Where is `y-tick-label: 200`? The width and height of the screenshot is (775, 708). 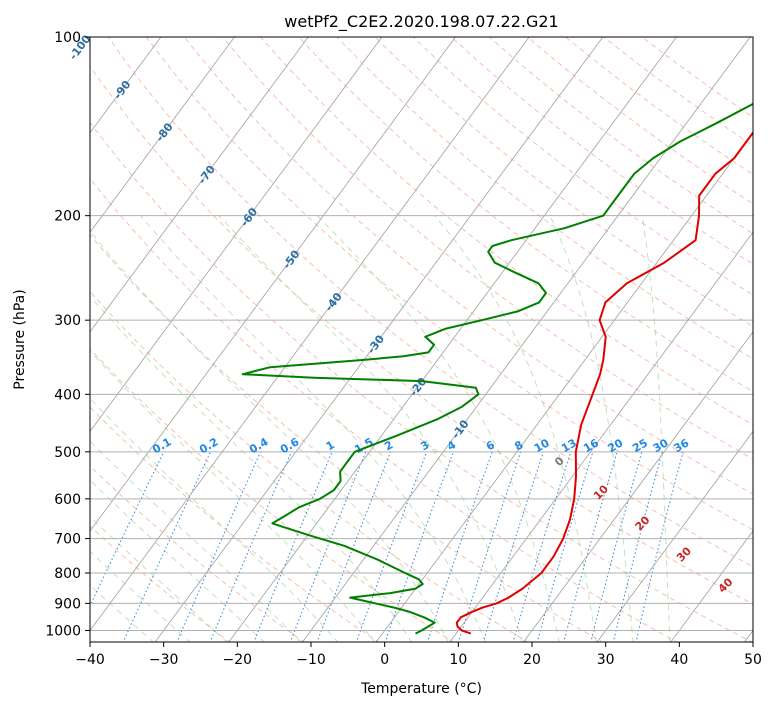 y-tick-label: 200 is located at coordinates (67, 217).